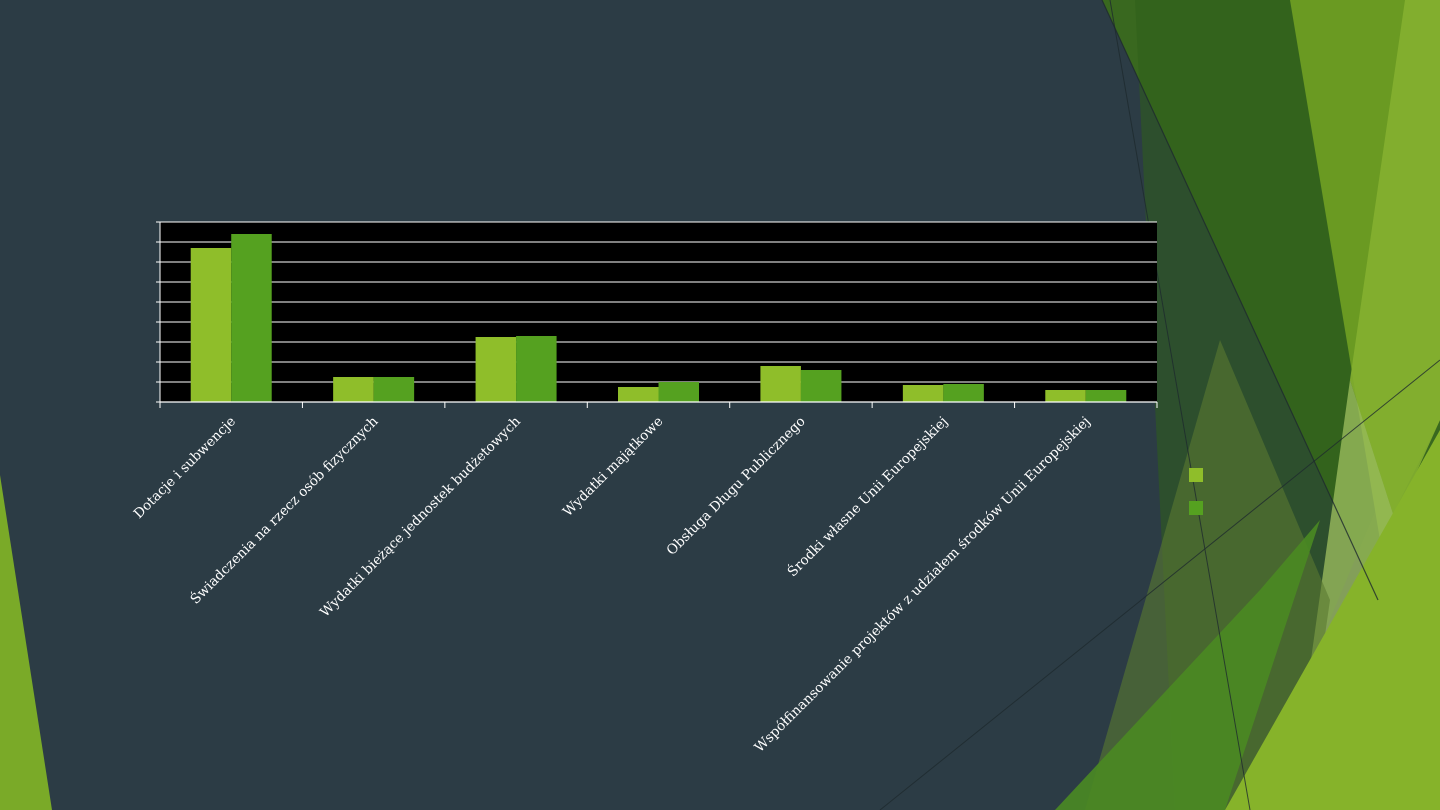 Image resolution: width=1440 pixels, height=810 pixels. Describe the element at coordinates (867, 496) in the screenshot. I see `x-tick-label: Środki własne Unii Europejskiej` at that location.